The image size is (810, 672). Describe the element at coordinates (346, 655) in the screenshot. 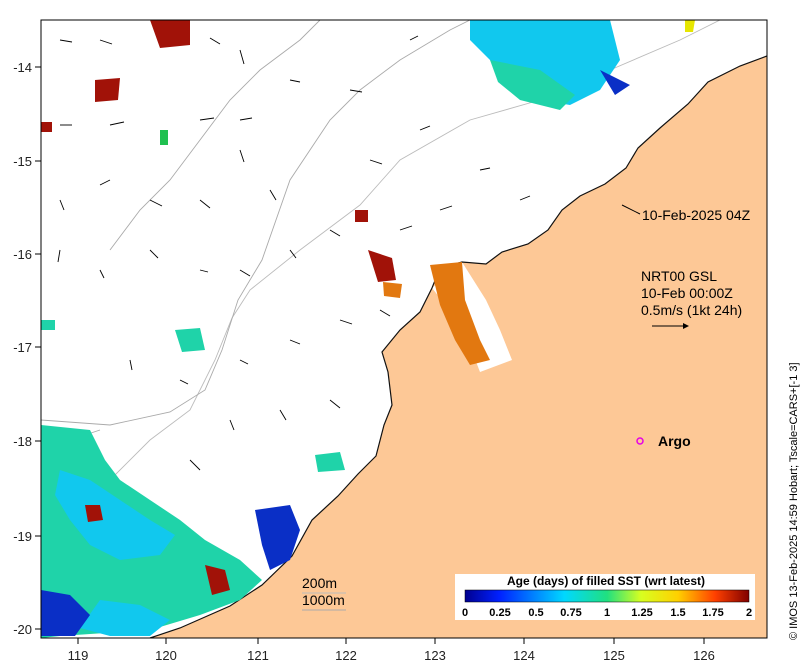

I see `x-tick-label: 122` at that location.